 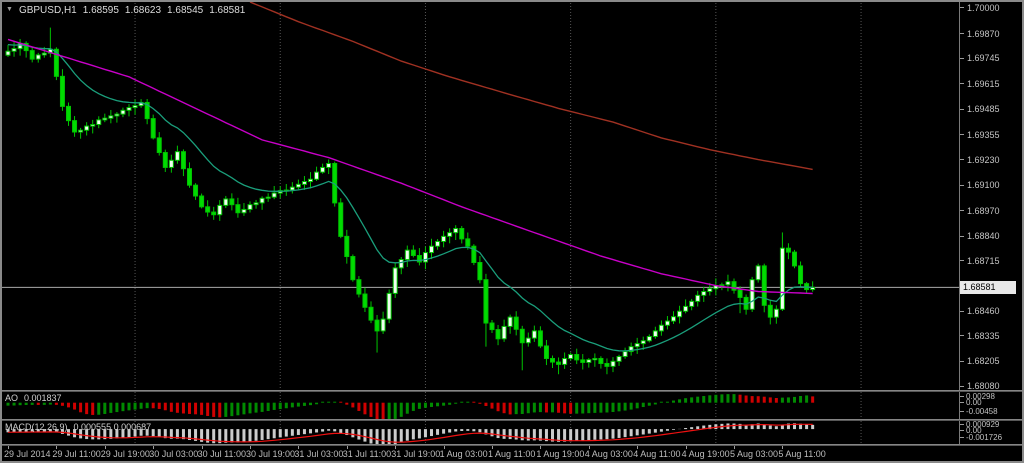 I want to click on ao-canvas, so click(x=434, y=405).